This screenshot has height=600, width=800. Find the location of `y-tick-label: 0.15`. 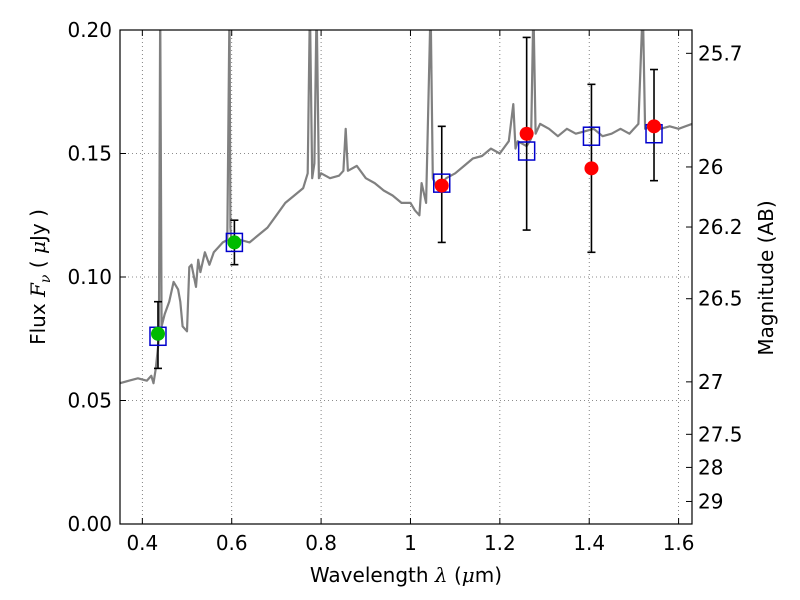

y-tick-label: 0.15 is located at coordinates (89, 154).